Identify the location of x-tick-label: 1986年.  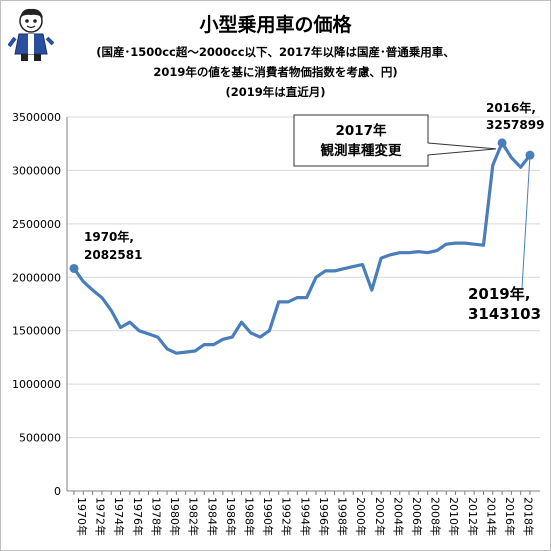
(231, 516).